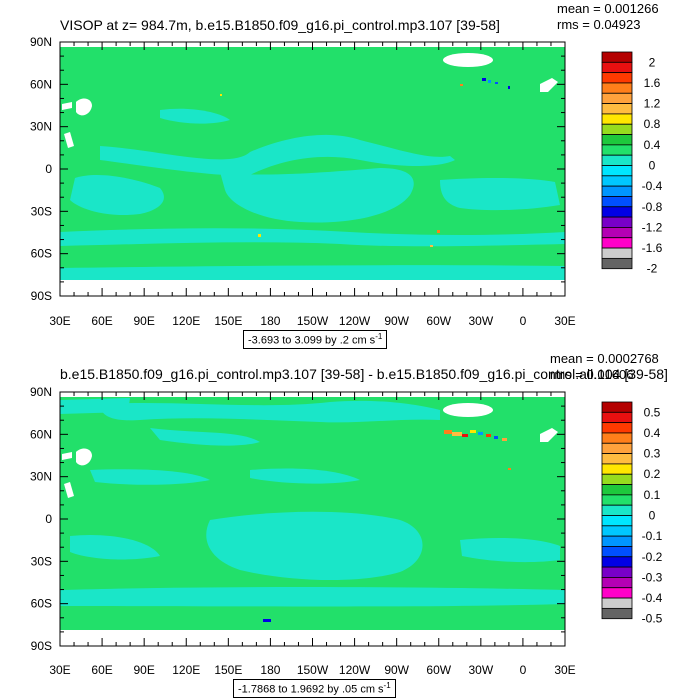  I want to click on colorbar-label: -0.8, so click(652, 207).